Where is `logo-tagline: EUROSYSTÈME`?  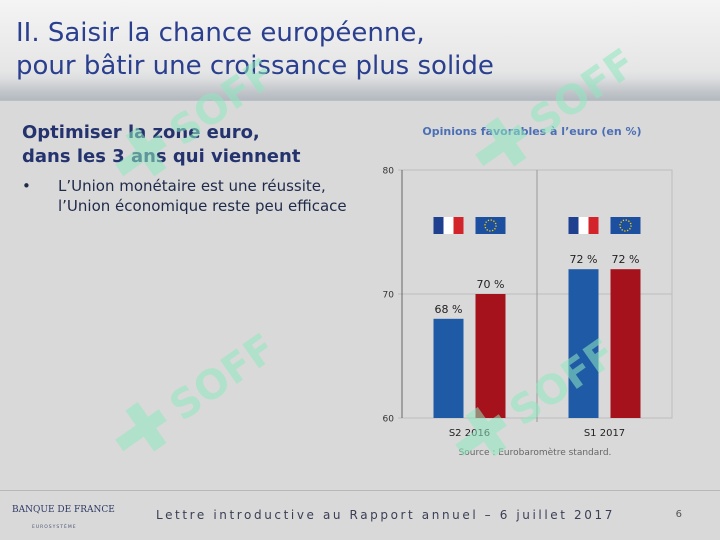 logo-tagline: EUROSYSTÈME is located at coordinates (54, 527).